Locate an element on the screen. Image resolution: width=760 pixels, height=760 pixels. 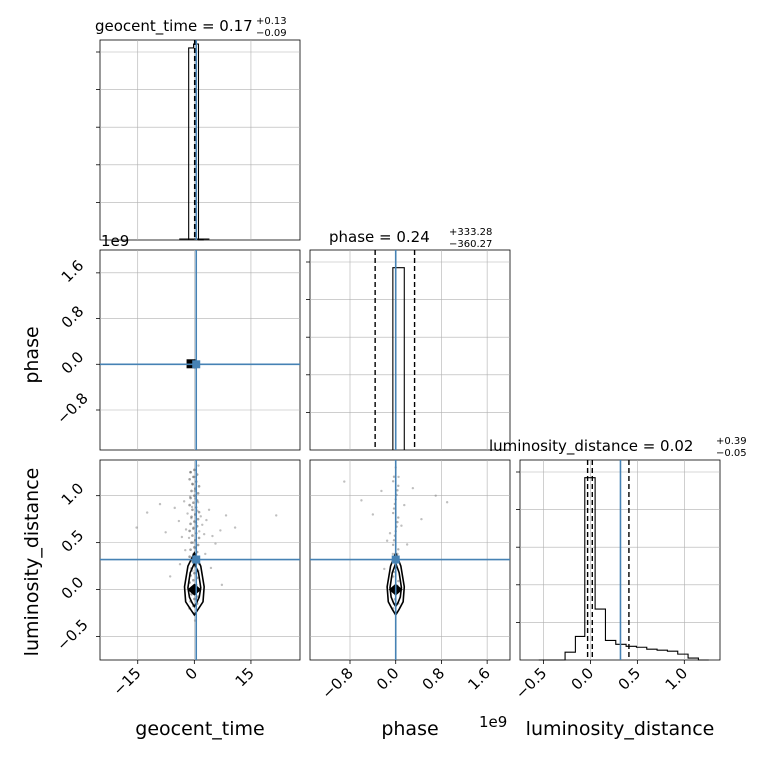
truth-marker-geocent-ld is located at coordinates (196, 559).